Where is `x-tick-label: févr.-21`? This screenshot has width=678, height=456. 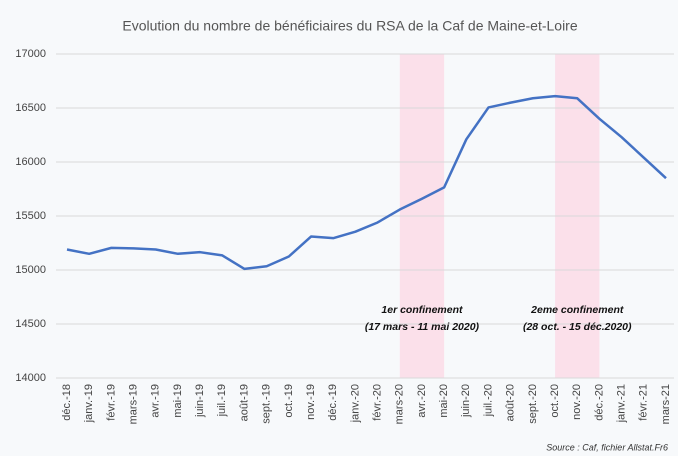
x-tick-label: févr.-21 is located at coordinates (644, 402).